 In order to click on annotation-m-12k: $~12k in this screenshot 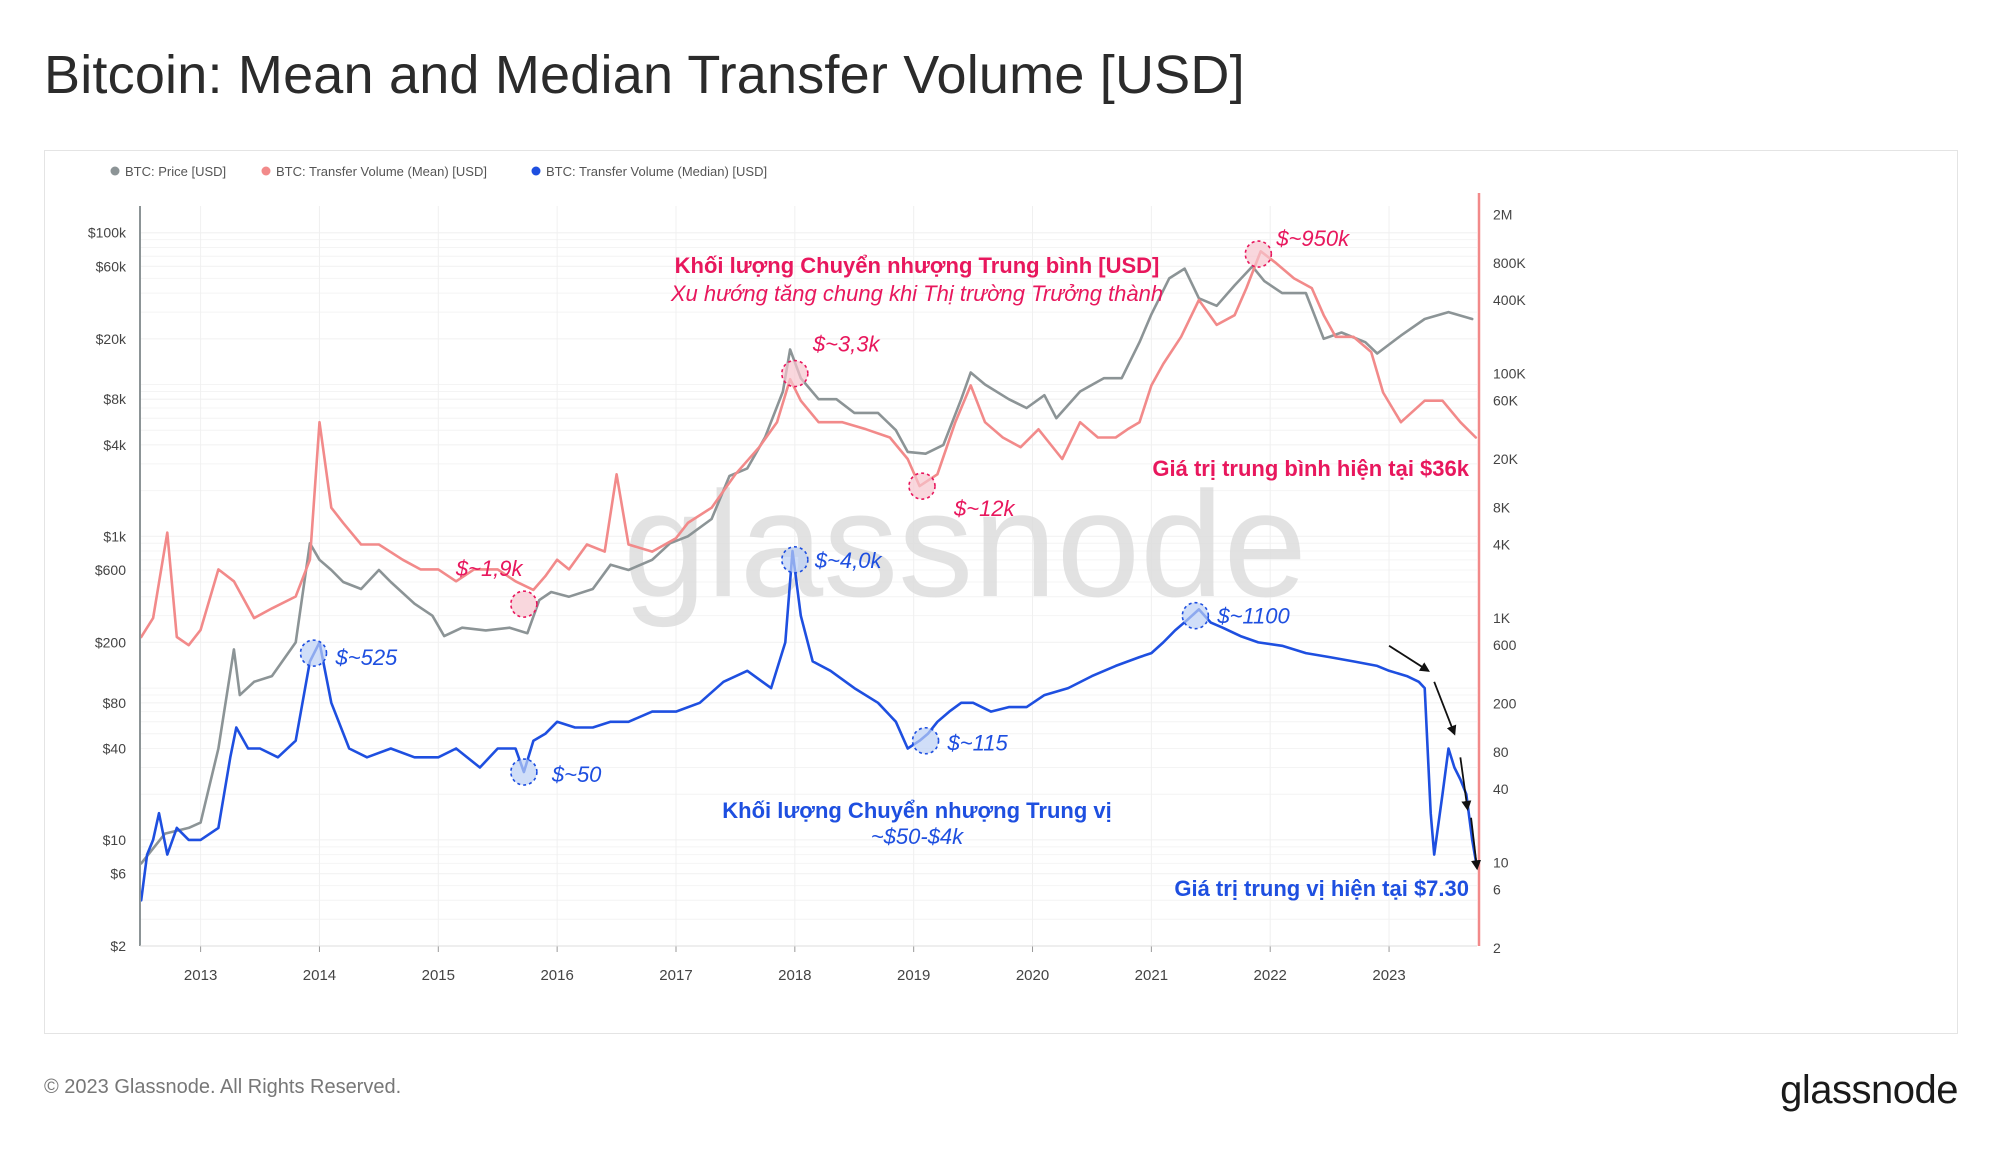, I will do `click(984, 508)`.